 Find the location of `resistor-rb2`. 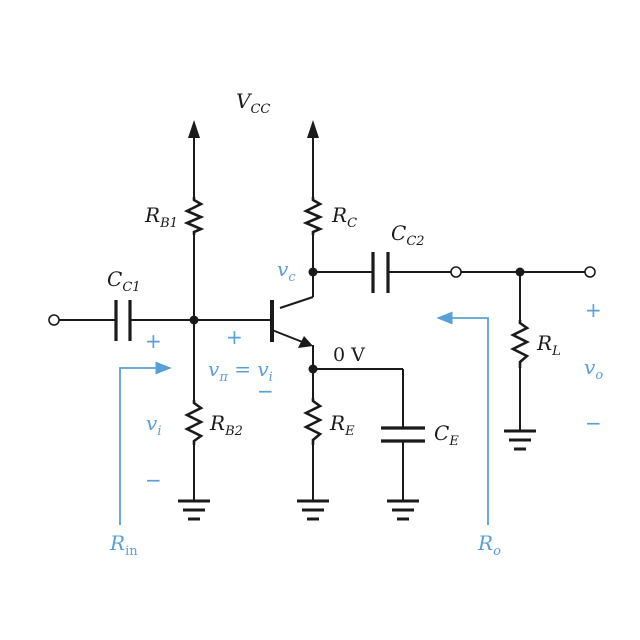

resistor-rb2 is located at coordinates (194, 422).